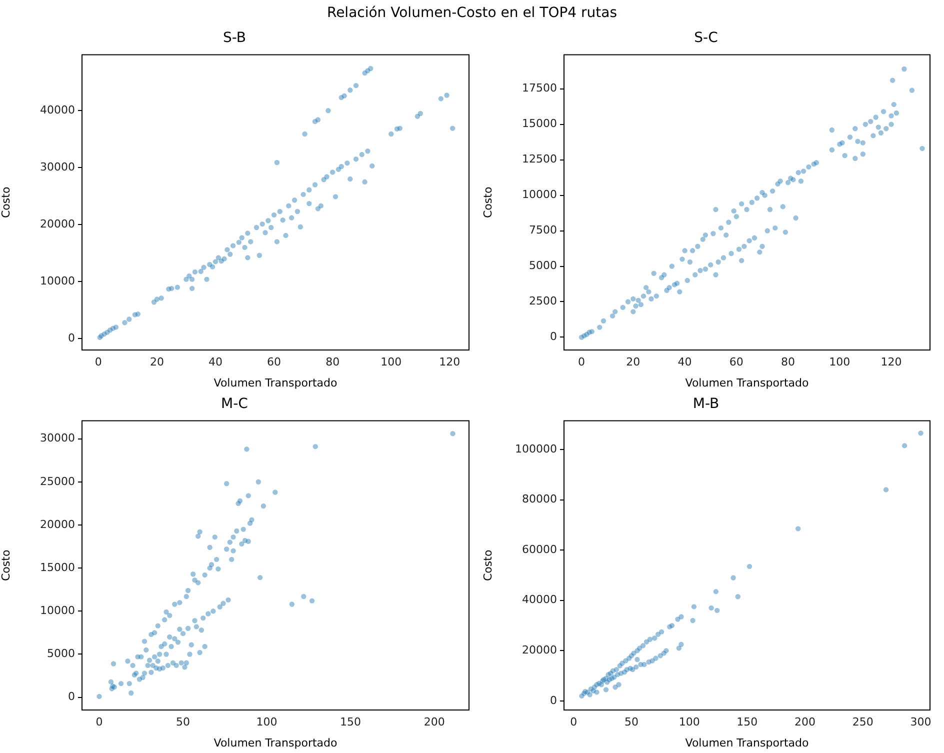 This screenshot has width=944, height=753. What do you see at coordinates (472, 13) in the screenshot?
I see `text: Relación Volumen-Costo en el TOP4 rutas` at bounding box center [472, 13].